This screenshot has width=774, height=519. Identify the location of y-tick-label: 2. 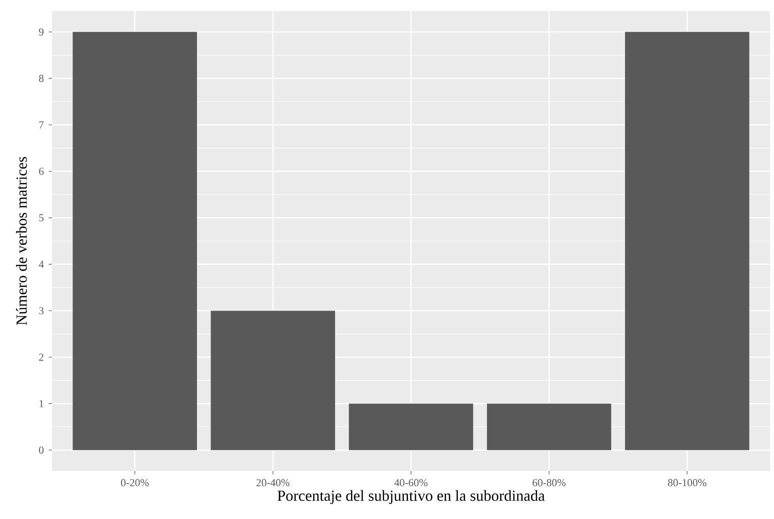
(41, 357).